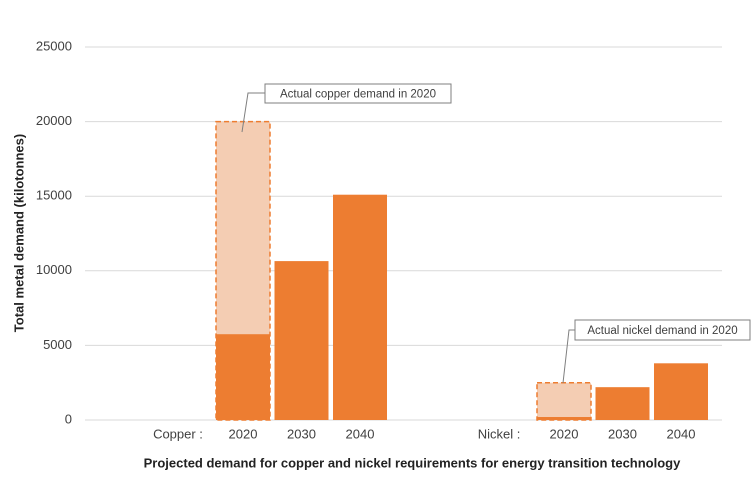 The width and height of the screenshot is (754, 484). What do you see at coordinates (18, 233) in the screenshot?
I see `y-axis-title: Total metal demand (kilotonnes)` at bounding box center [18, 233].